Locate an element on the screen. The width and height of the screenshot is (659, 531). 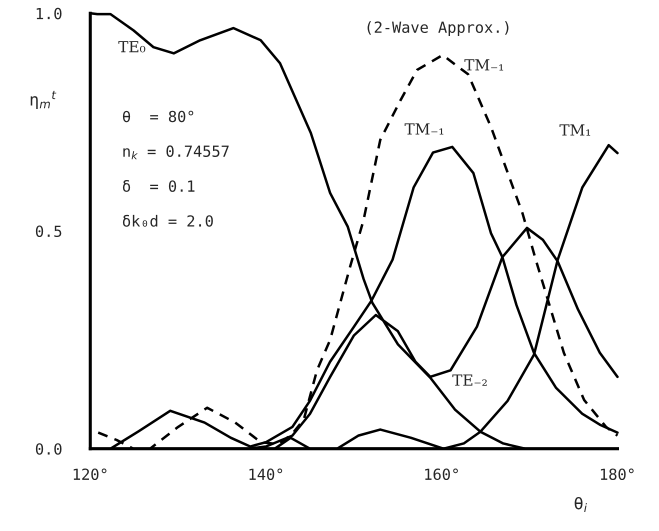
series-label: TE₋₂ is located at coordinates (469, 380).